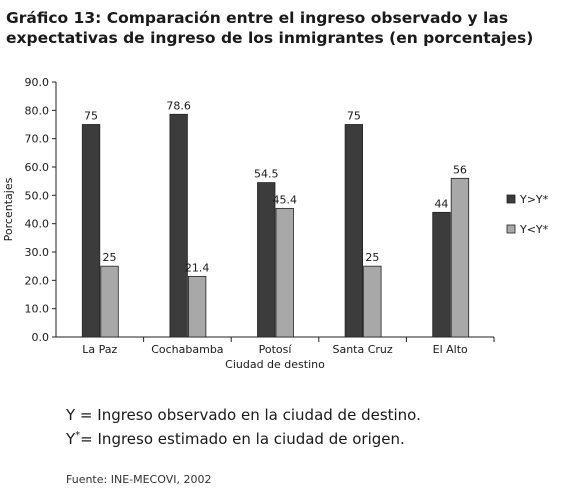  Describe the element at coordinates (266, 174) in the screenshot. I see `data-label: 54.5` at that location.